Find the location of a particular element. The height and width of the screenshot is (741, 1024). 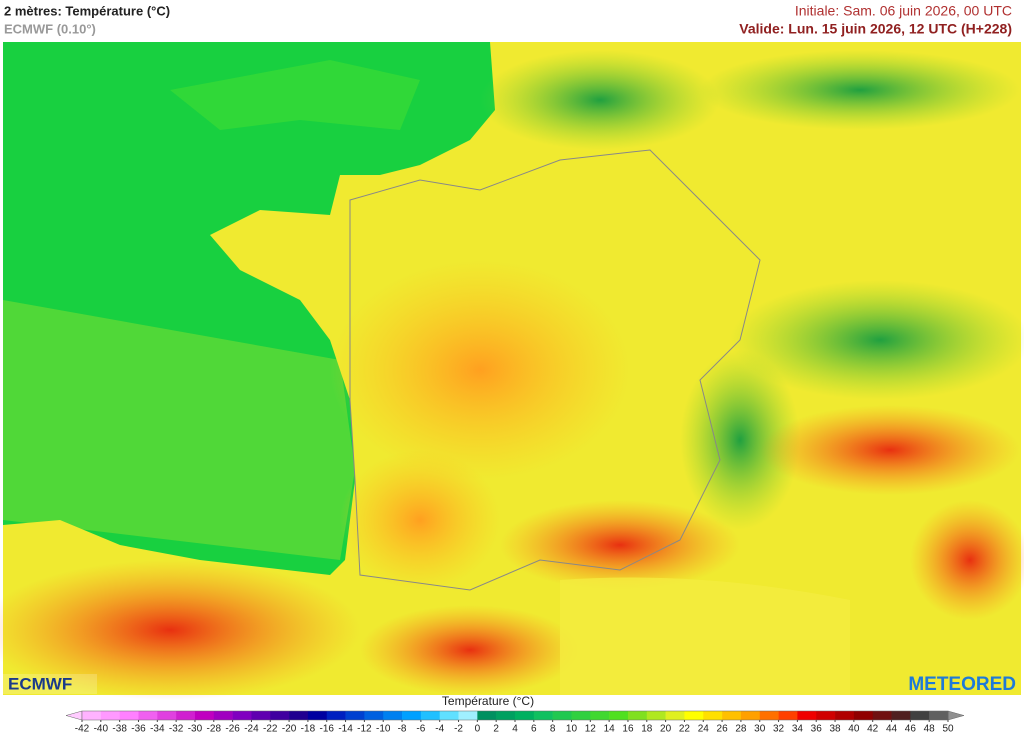

scale-tick-label: 4 is located at coordinates (515, 729).